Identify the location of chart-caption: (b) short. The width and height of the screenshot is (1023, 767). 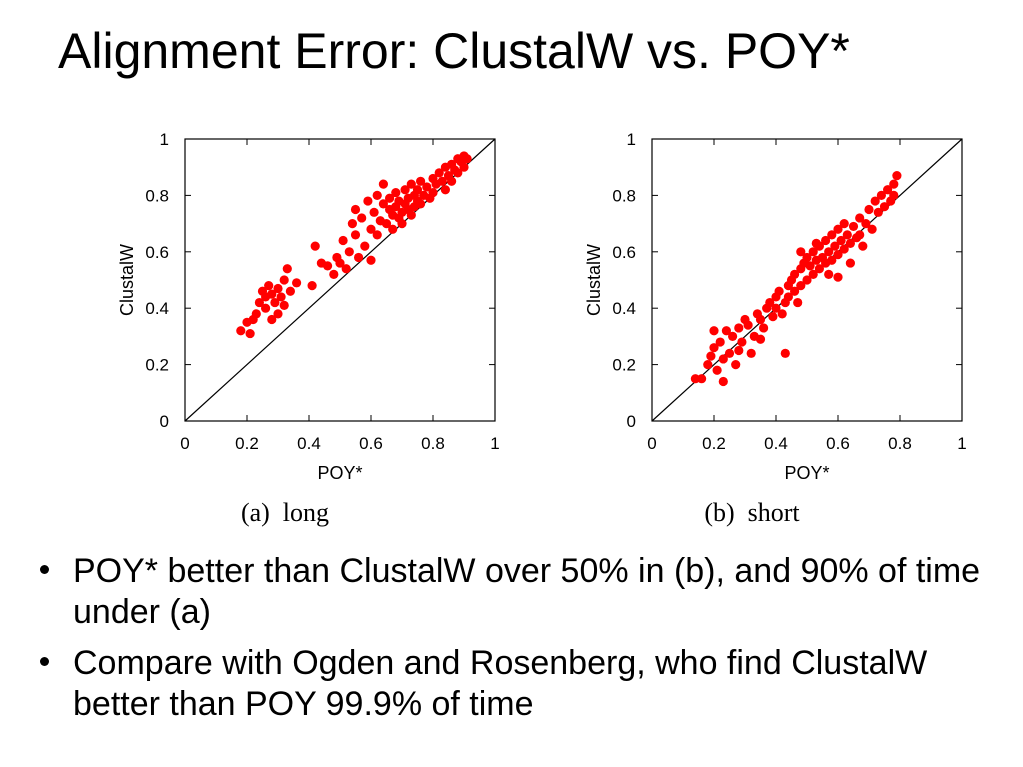
(752, 512).